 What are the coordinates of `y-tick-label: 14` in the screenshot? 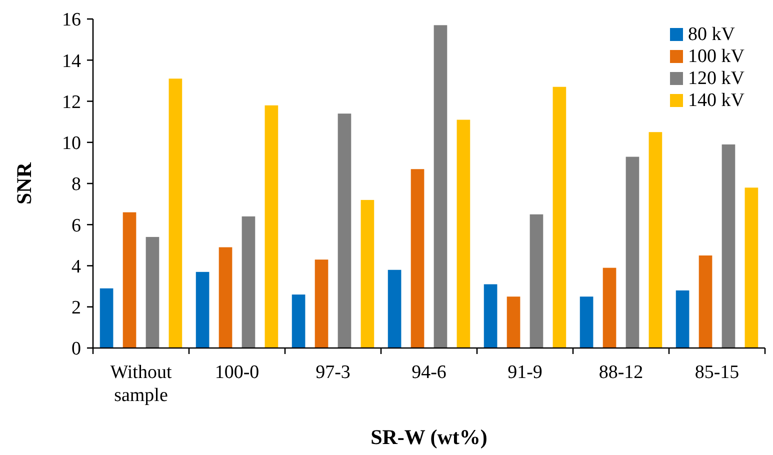 It's located at (72, 61).